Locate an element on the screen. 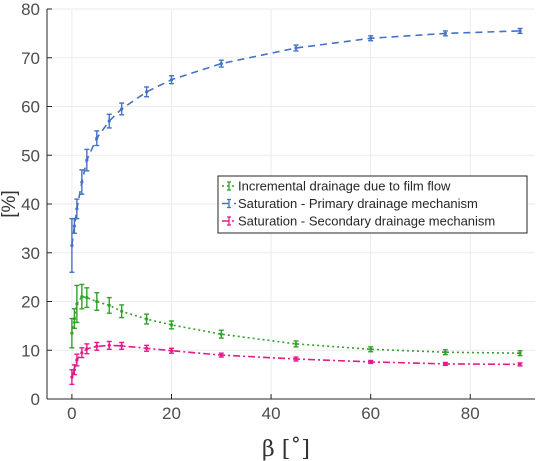 The width and height of the screenshot is (540, 461). y-tick-label: 70 is located at coordinates (30, 58).